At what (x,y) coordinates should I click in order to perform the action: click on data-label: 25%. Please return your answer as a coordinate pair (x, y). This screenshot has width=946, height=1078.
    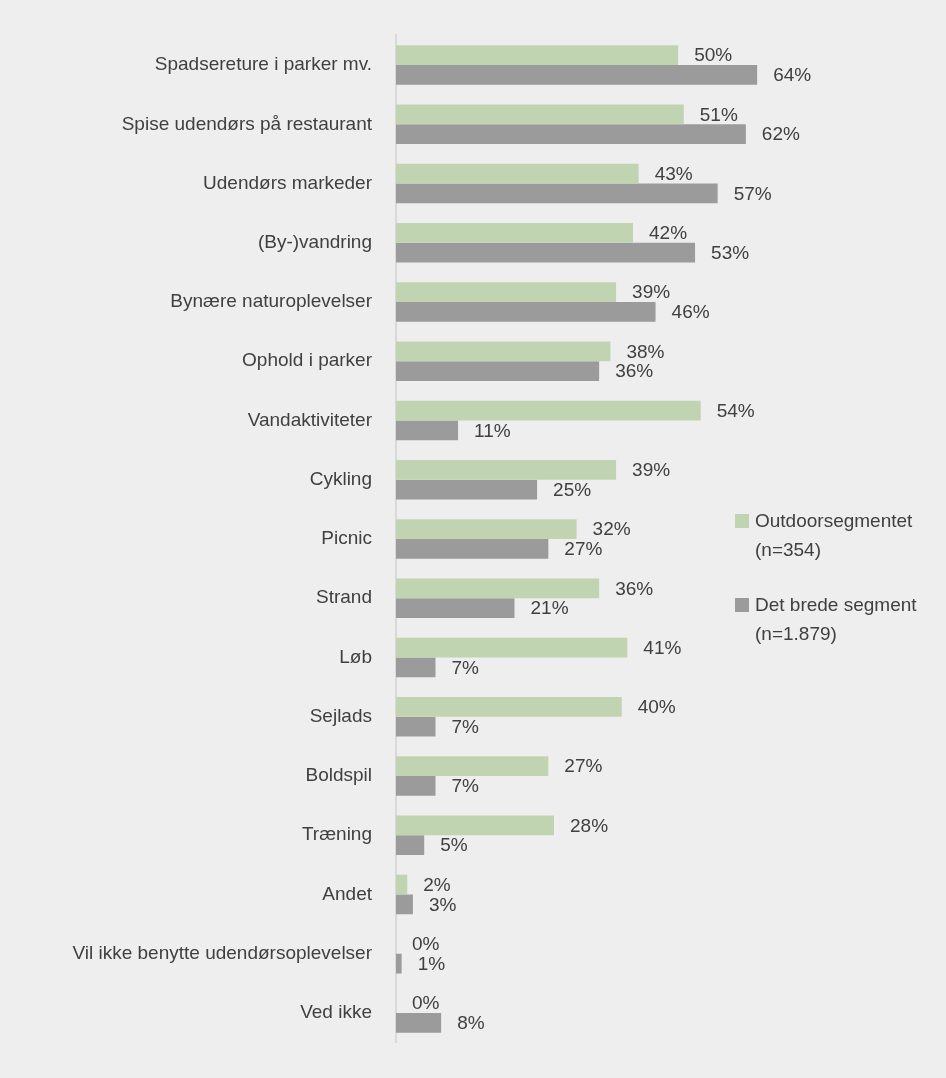
    Looking at the image, I should click on (572, 489).